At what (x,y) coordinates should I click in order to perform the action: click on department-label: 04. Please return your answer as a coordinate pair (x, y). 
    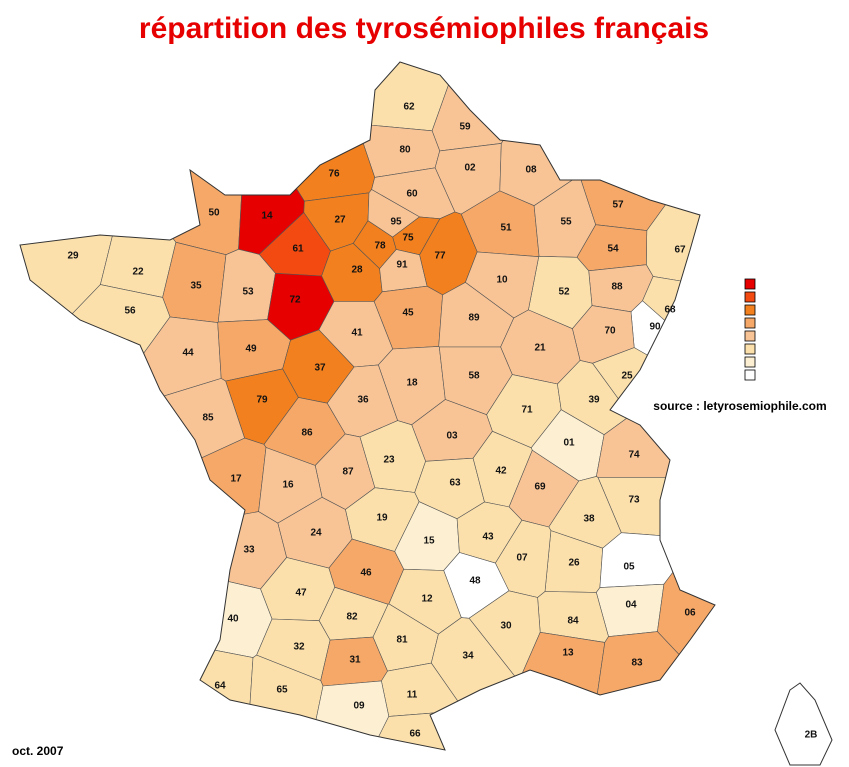
    Looking at the image, I should click on (631, 605).